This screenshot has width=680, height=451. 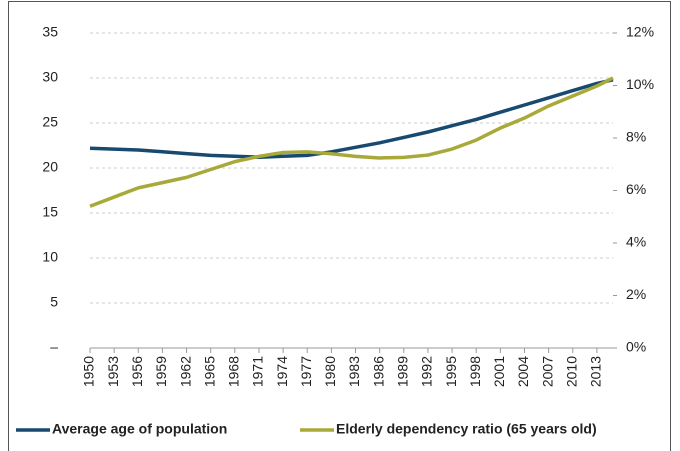 I want to click on x-tick-label: 1980, so click(x=330, y=371).